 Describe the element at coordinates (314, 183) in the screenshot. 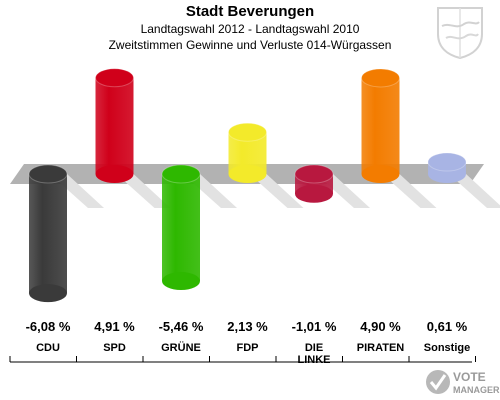

I see `bar-die-linke` at that location.